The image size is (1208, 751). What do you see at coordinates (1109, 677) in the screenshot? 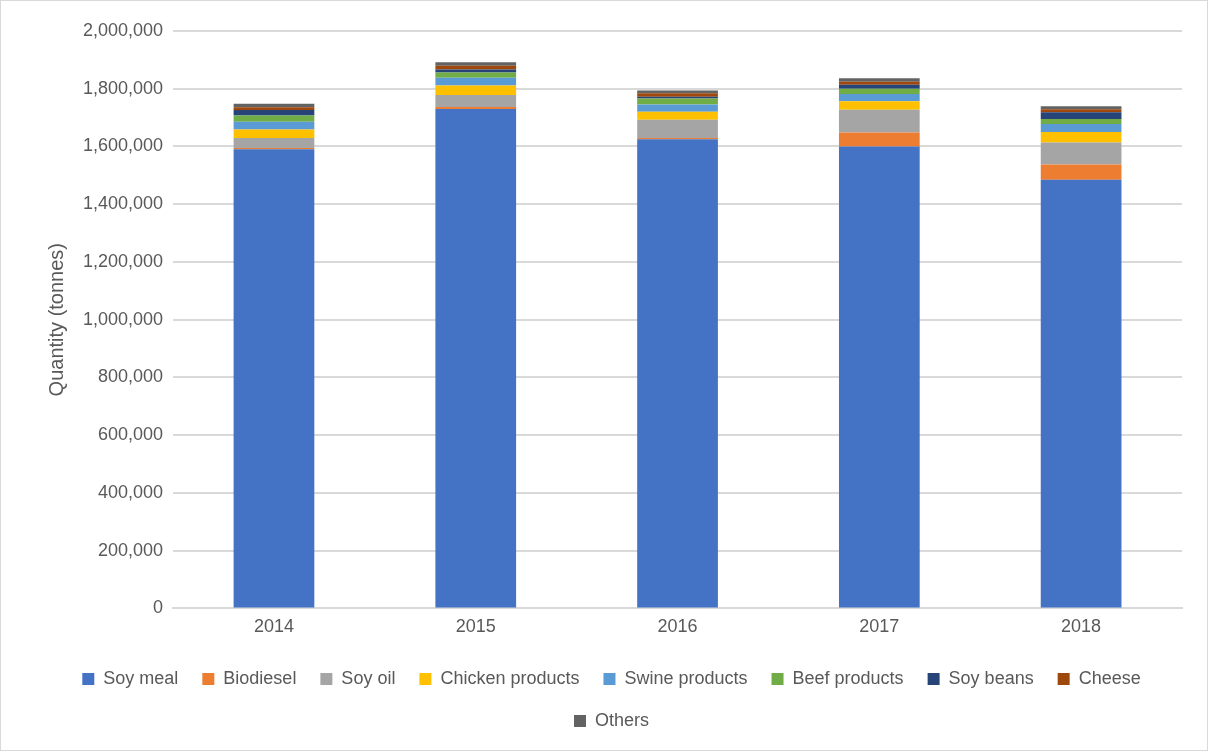
I see `legend-label: Cheese` at bounding box center [1109, 677].